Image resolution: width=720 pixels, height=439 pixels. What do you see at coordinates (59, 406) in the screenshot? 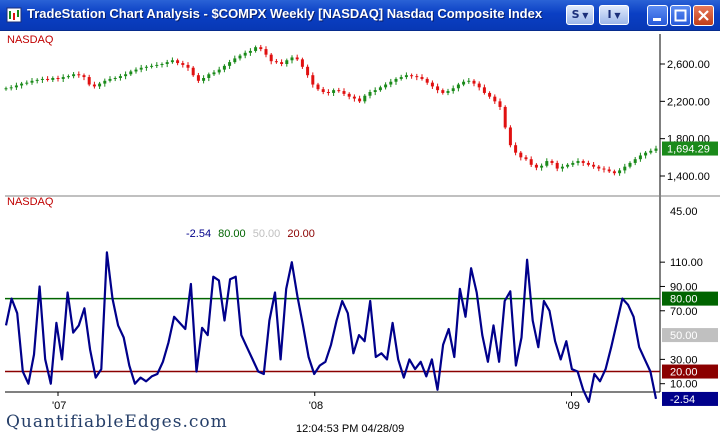
I see `x-tick-label: '07` at bounding box center [59, 406].